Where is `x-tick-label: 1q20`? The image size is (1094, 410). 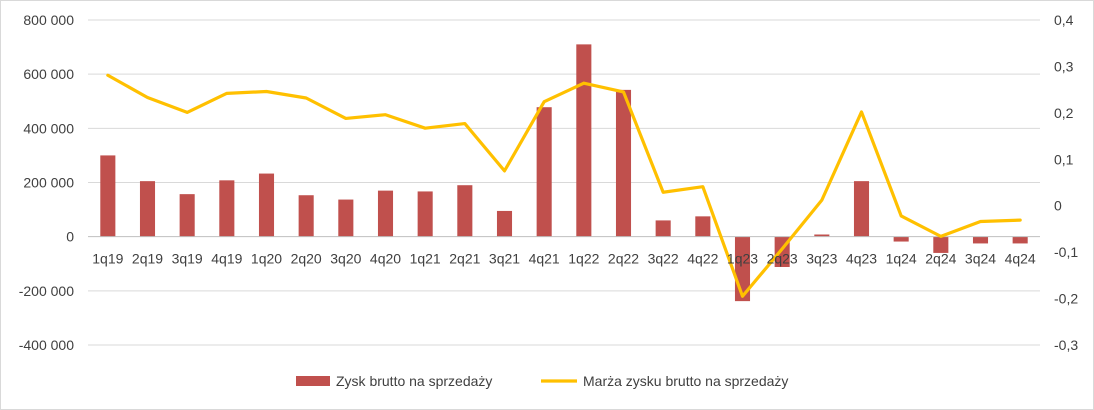
x-tick-label: 1q20 is located at coordinates (266, 259).